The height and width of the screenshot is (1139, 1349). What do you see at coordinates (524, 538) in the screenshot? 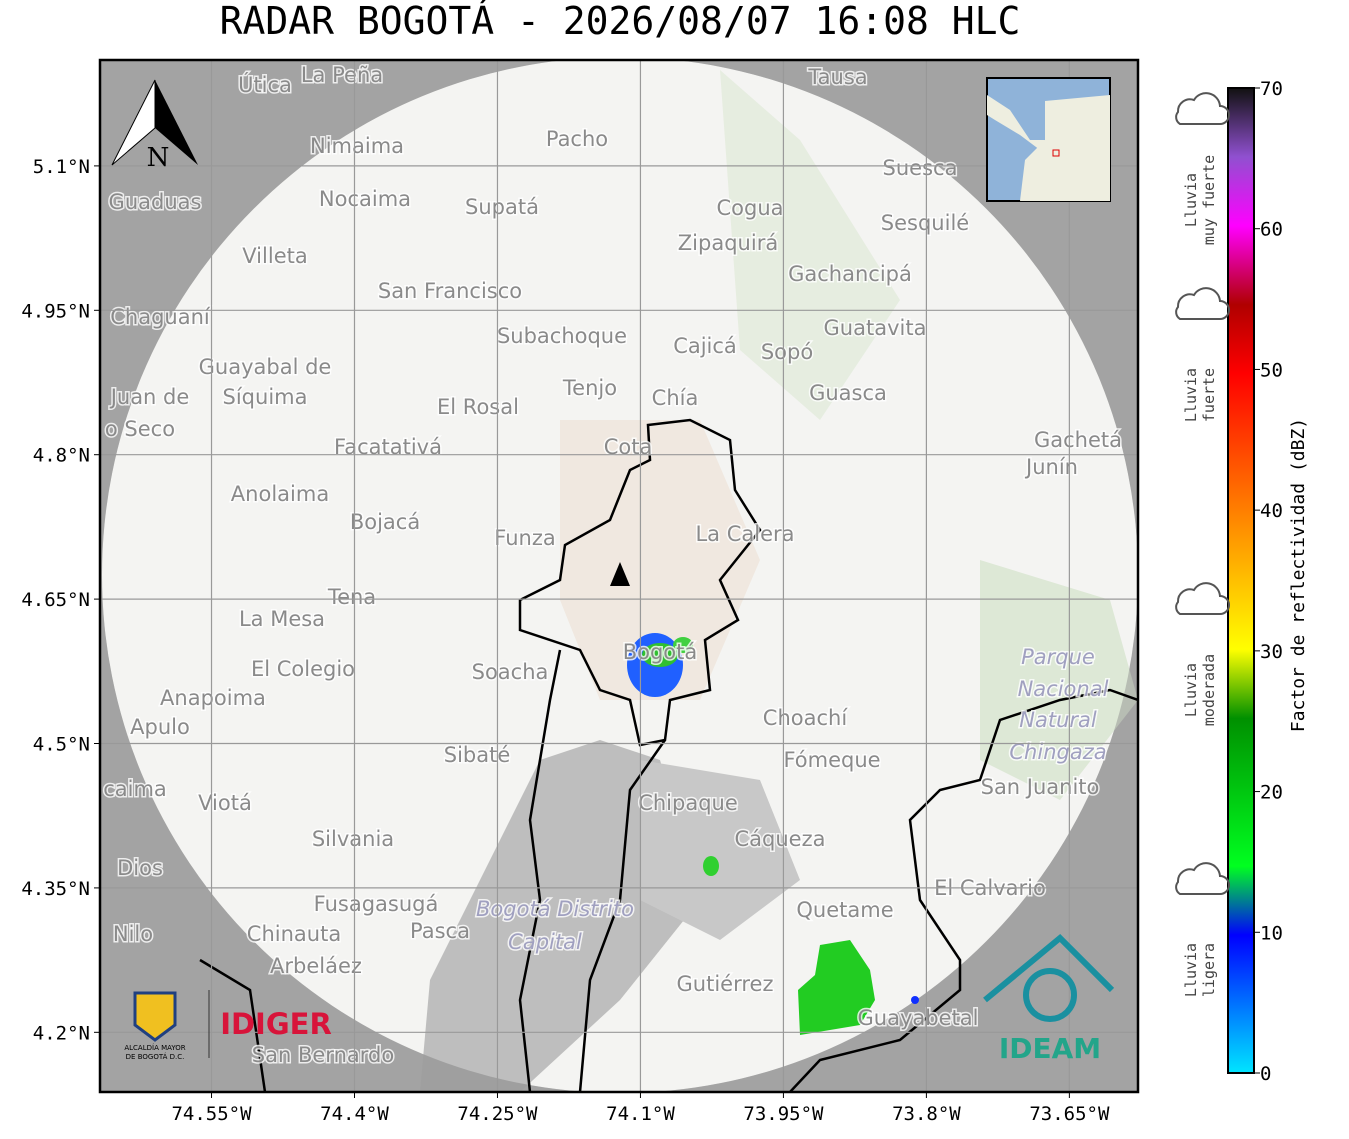
I see `place-label: Funza` at bounding box center [524, 538].